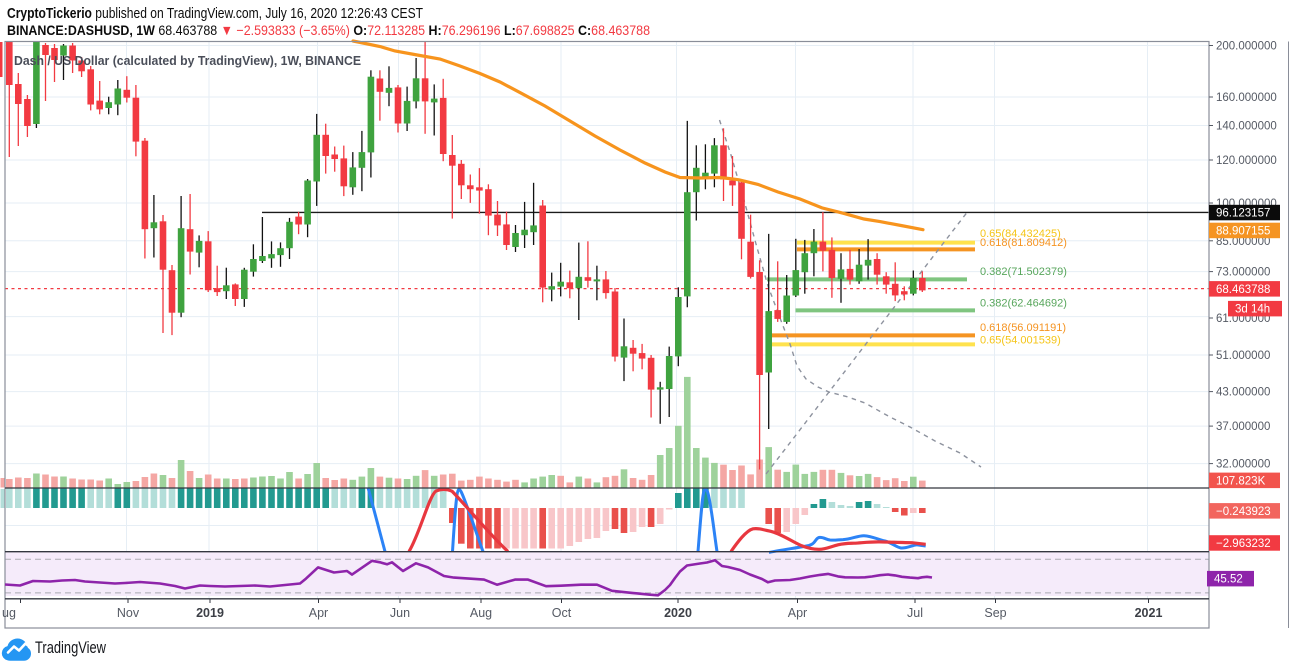  What do you see at coordinates (1243, 231) in the screenshot?
I see `svg-text: 88.907155` at bounding box center [1243, 231].